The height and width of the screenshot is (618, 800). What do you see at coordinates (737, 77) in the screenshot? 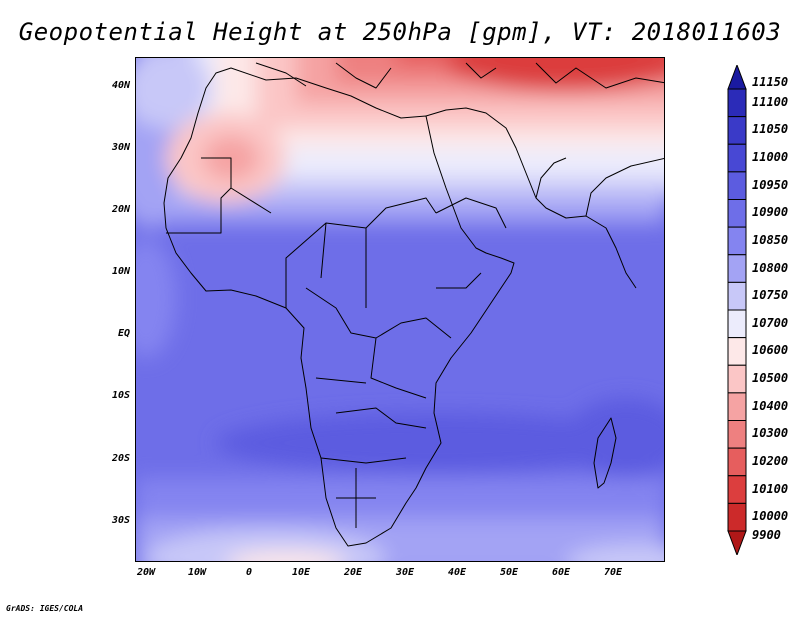
I see `colorbar-top-arrow` at bounding box center [737, 77].